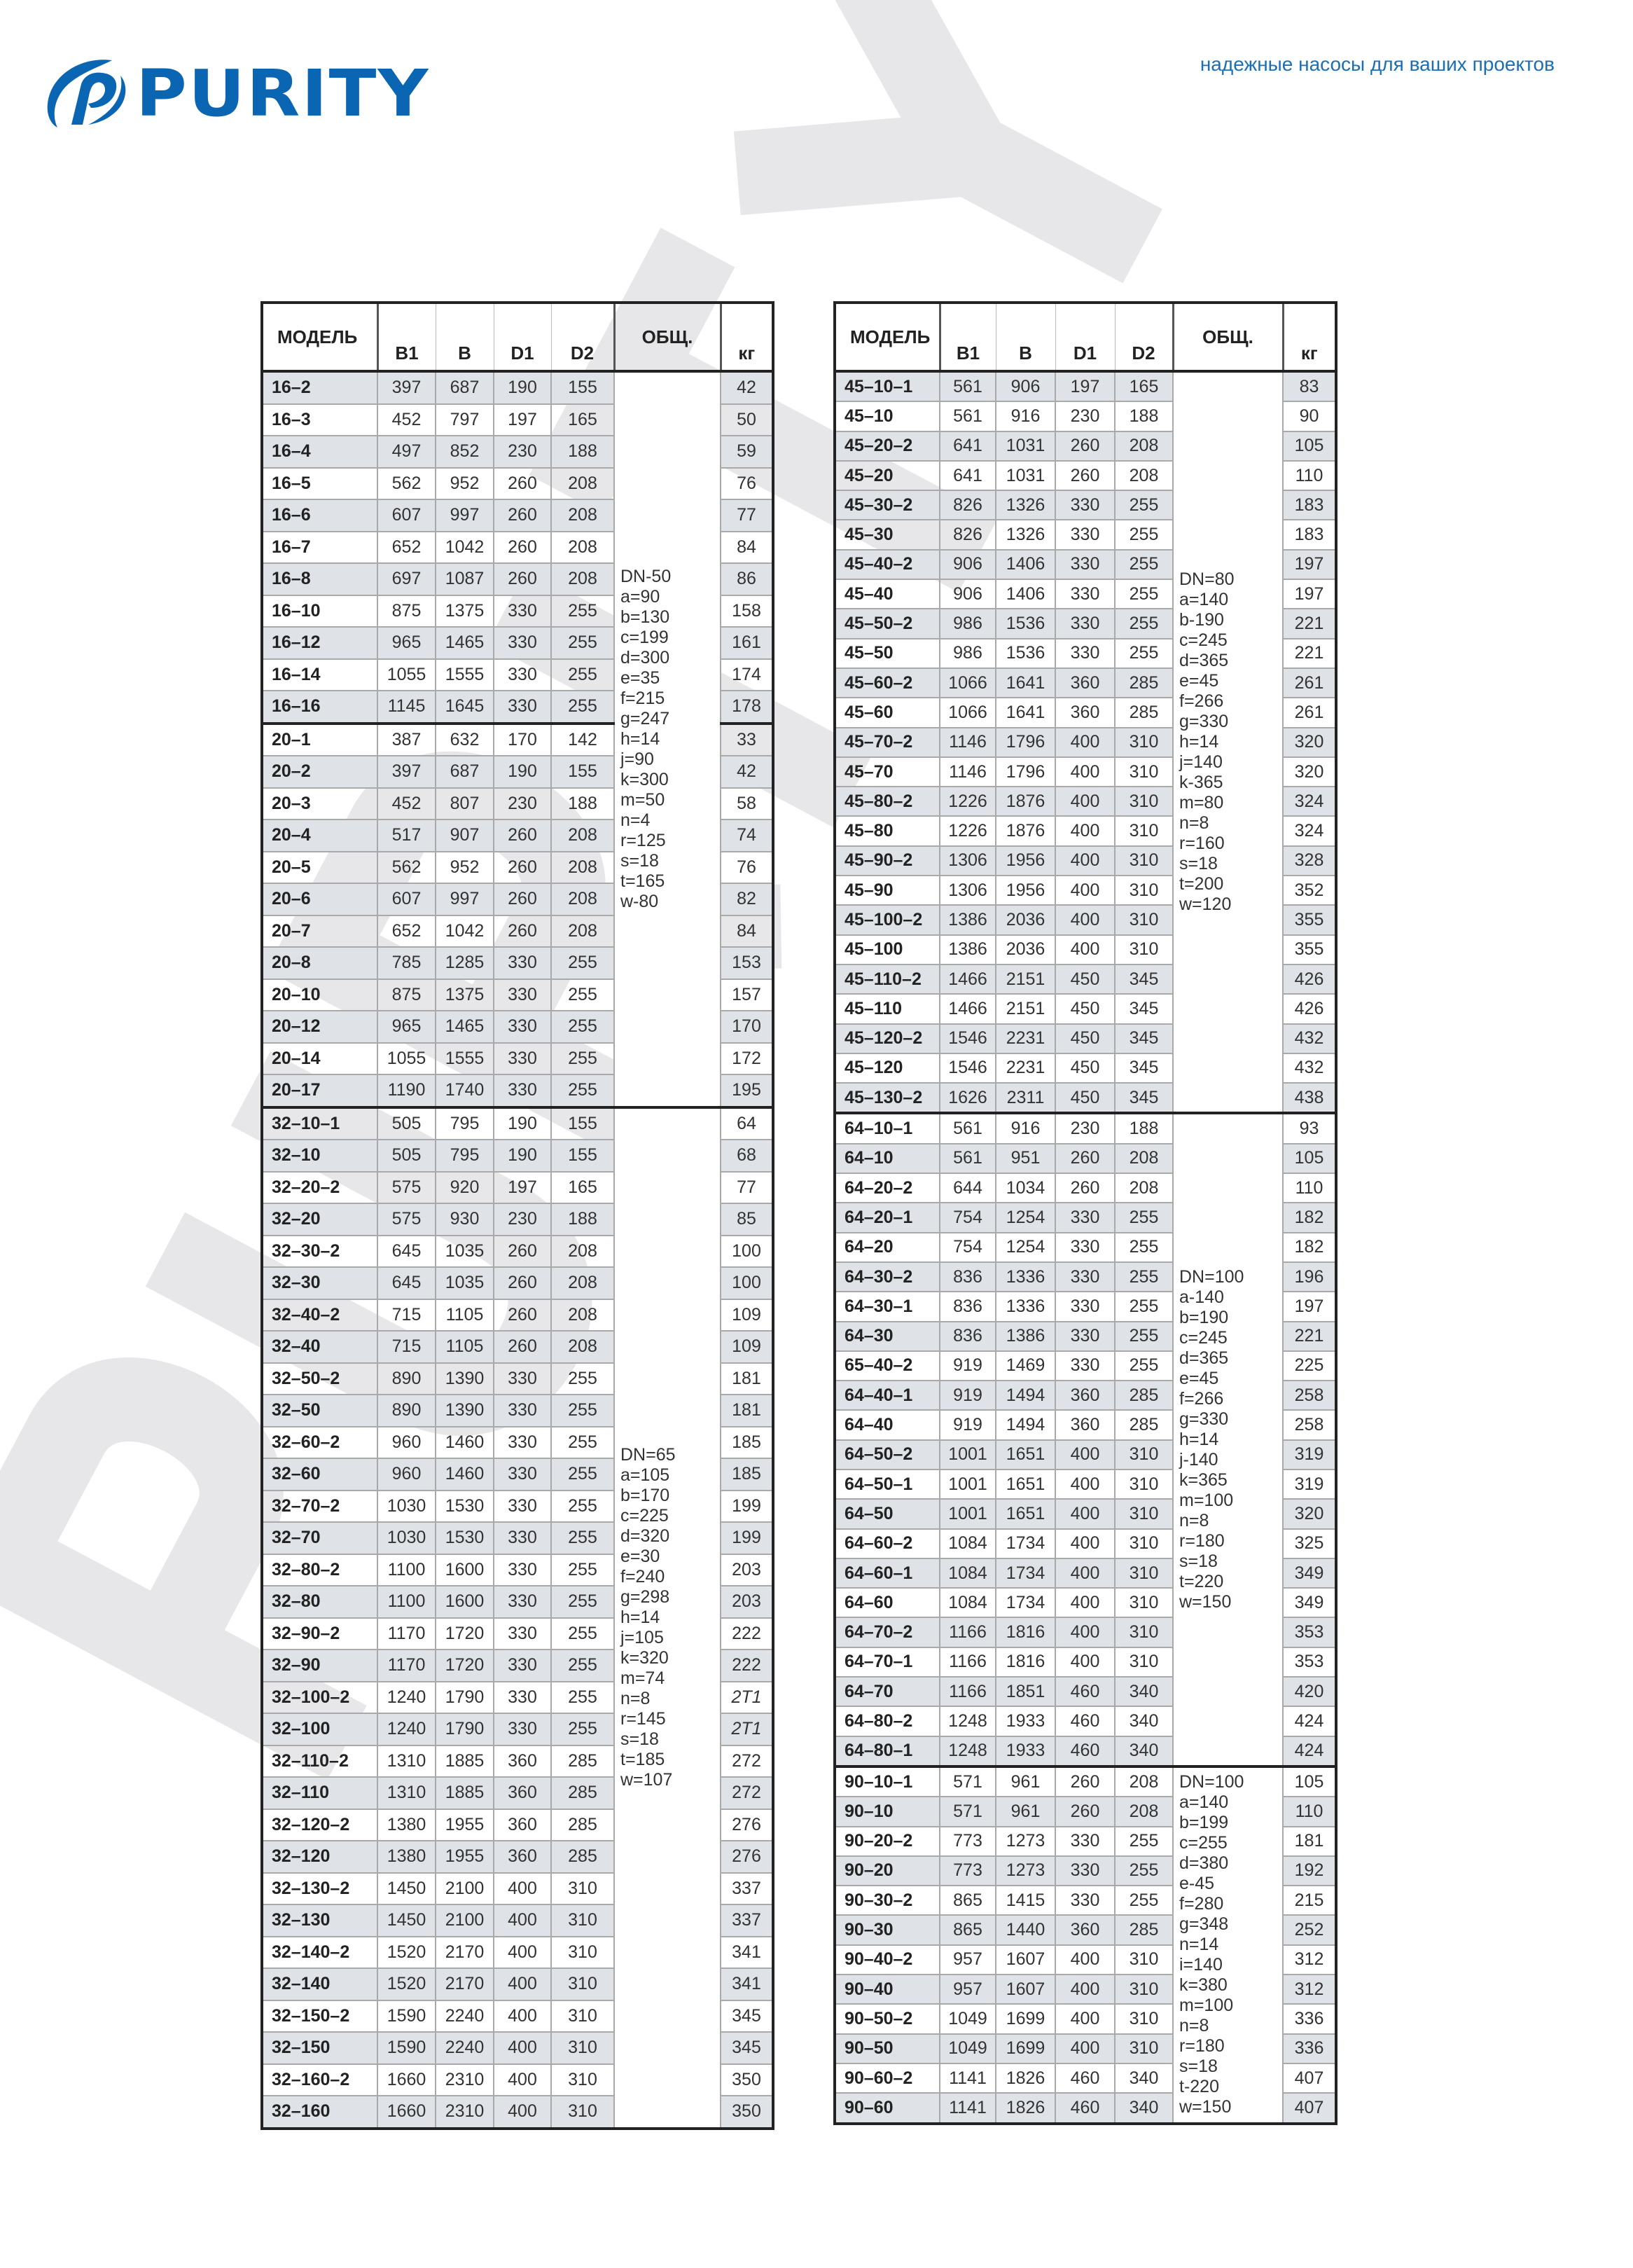  Describe the element at coordinates (464, 1920) in the screenshot. I see `b-cell: 2100` at that location.